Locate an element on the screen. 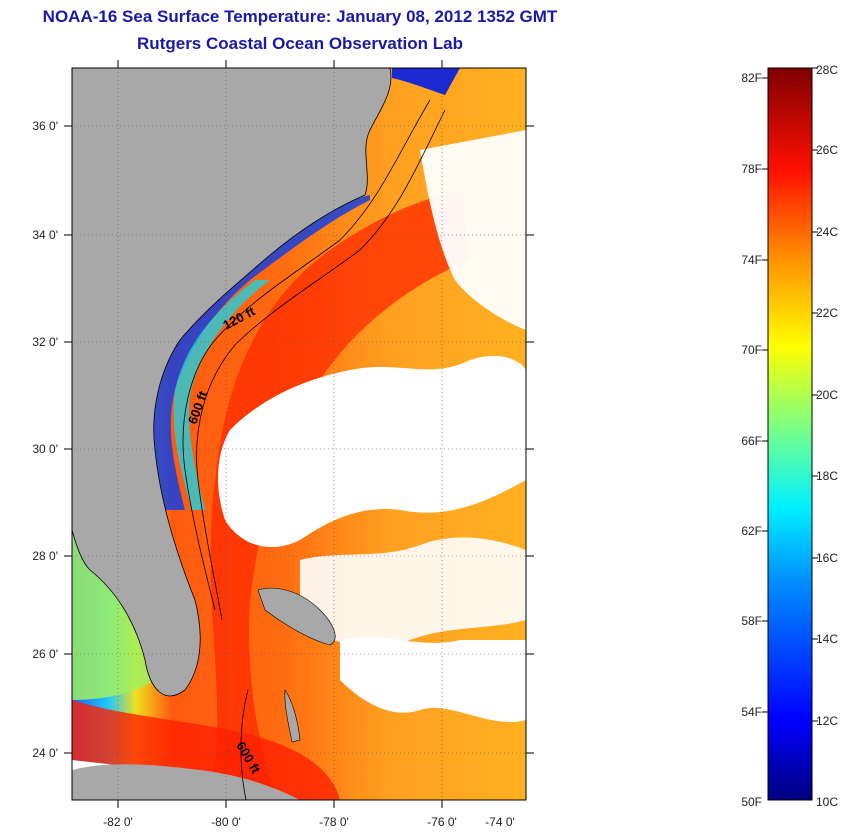 The width and height of the screenshot is (849, 832). lat-label-28: 28 0' is located at coordinates (45, 556).